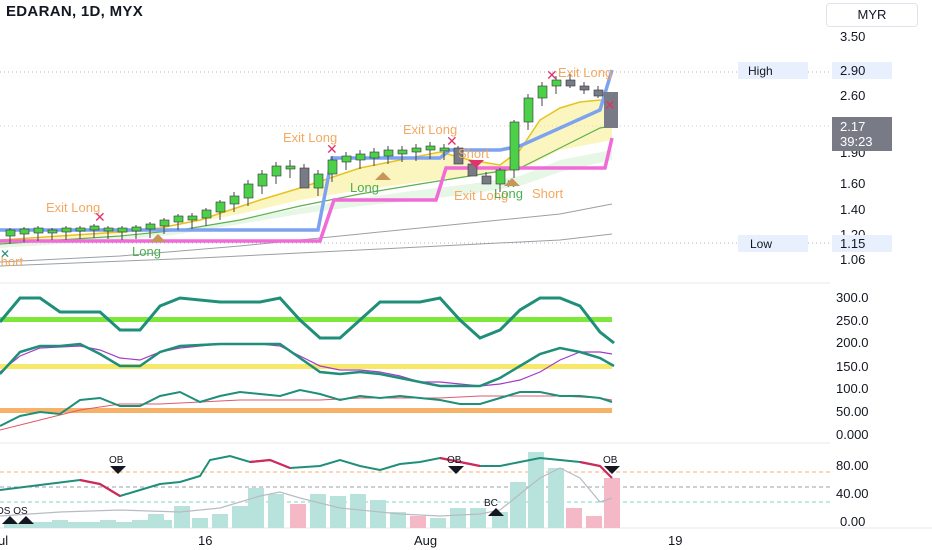  I want to click on low-pill, so click(773, 243).